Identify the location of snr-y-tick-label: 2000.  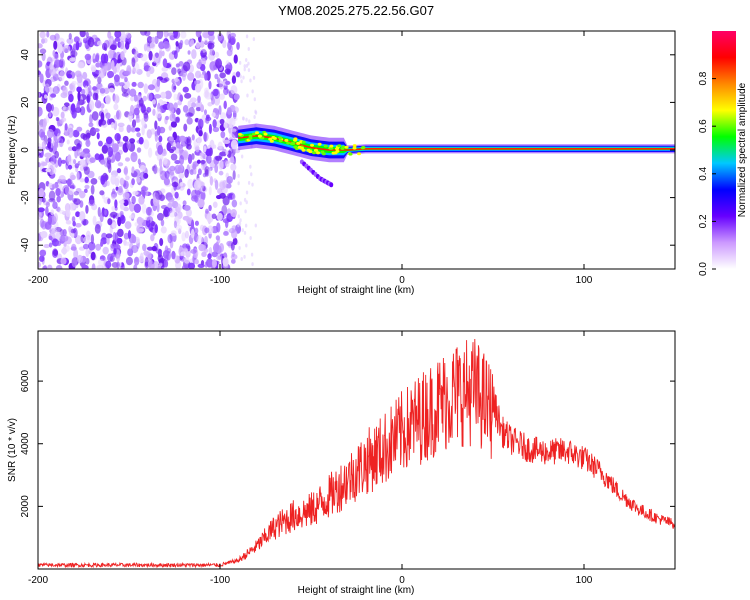
(25, 506).